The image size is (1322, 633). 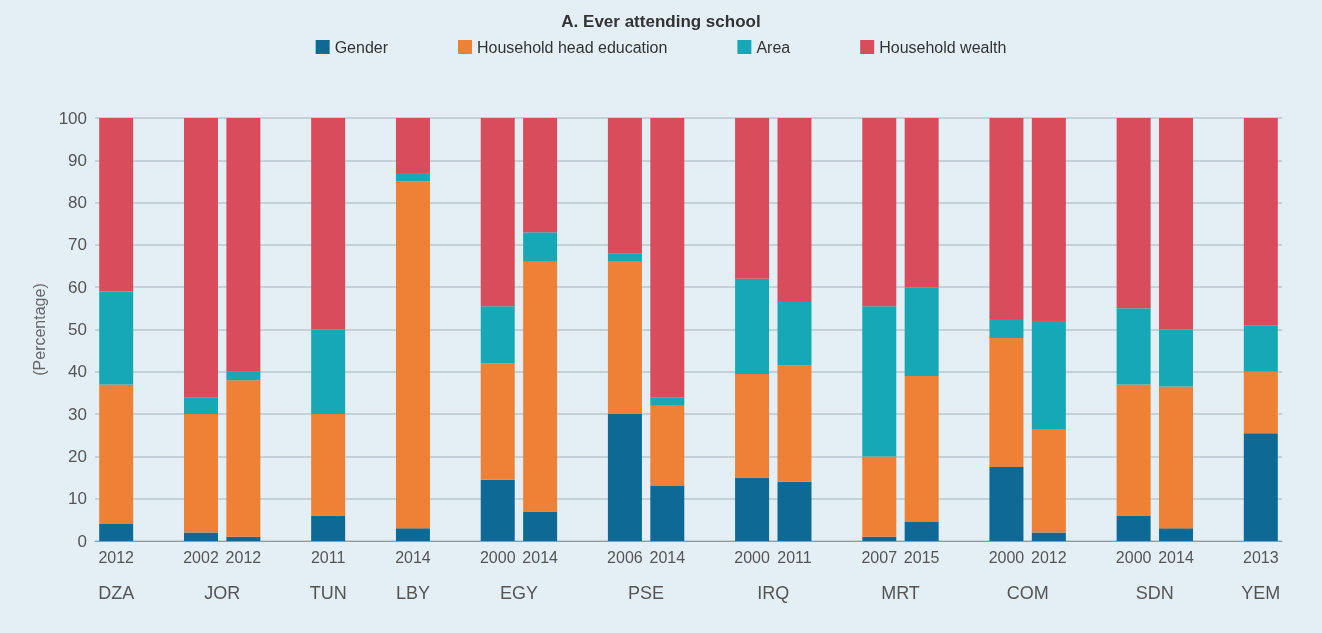 I want to click on text: JOR, so click(x=222, y=593).